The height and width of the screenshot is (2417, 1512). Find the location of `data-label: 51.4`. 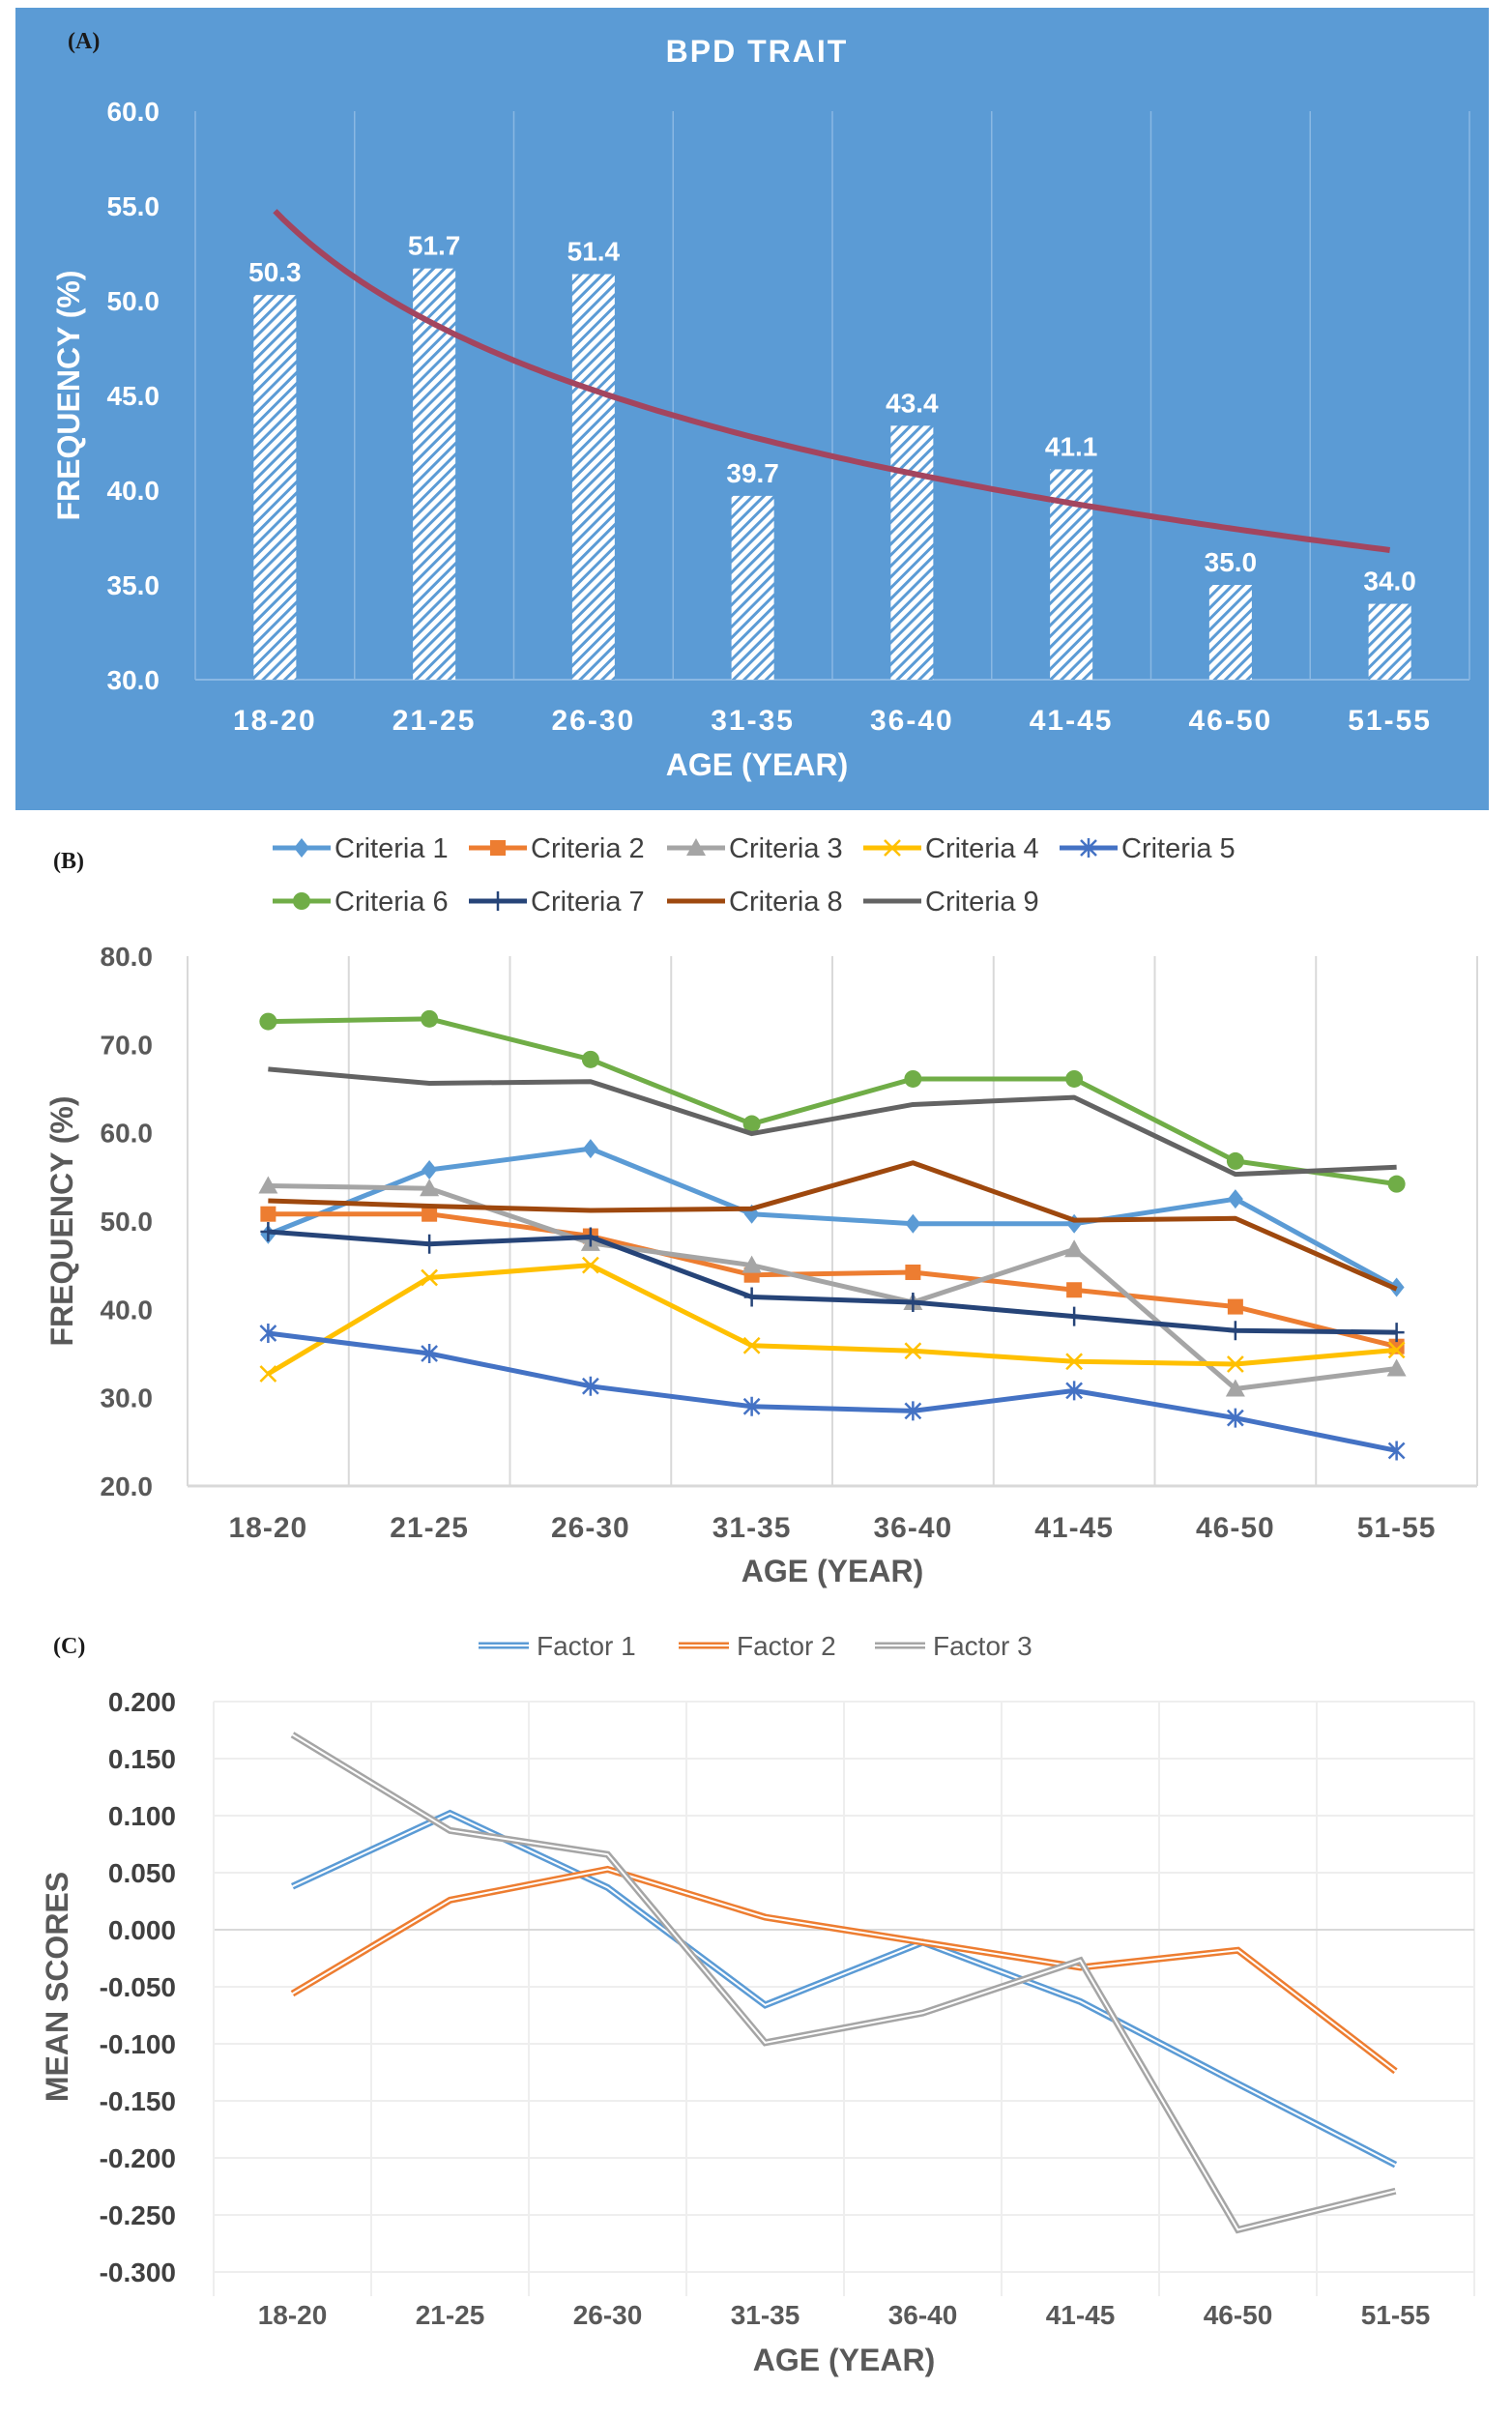

data-label: 51.4 is located at coordinates (594, 252).